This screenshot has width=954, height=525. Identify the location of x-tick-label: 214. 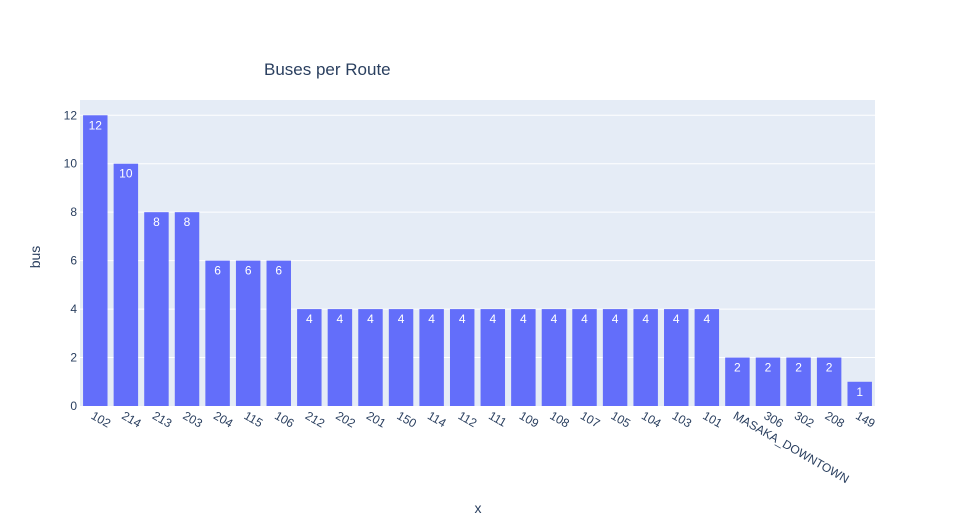
(131, 419).